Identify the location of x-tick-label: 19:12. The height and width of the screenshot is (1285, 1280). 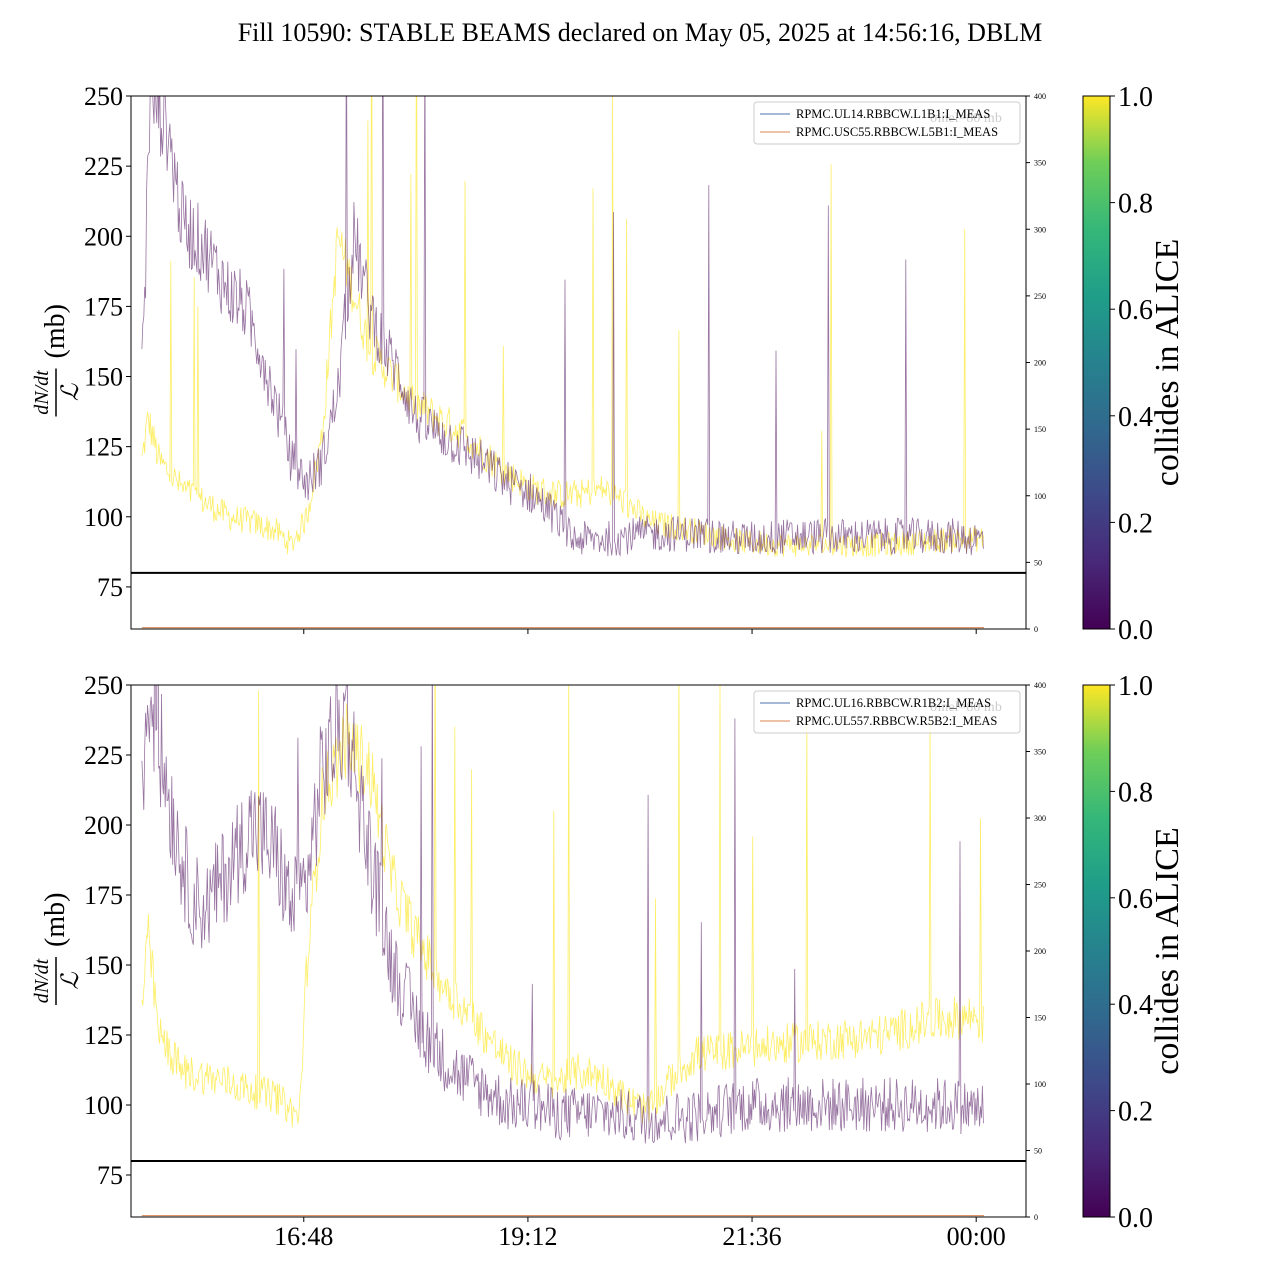
(527, 1236).